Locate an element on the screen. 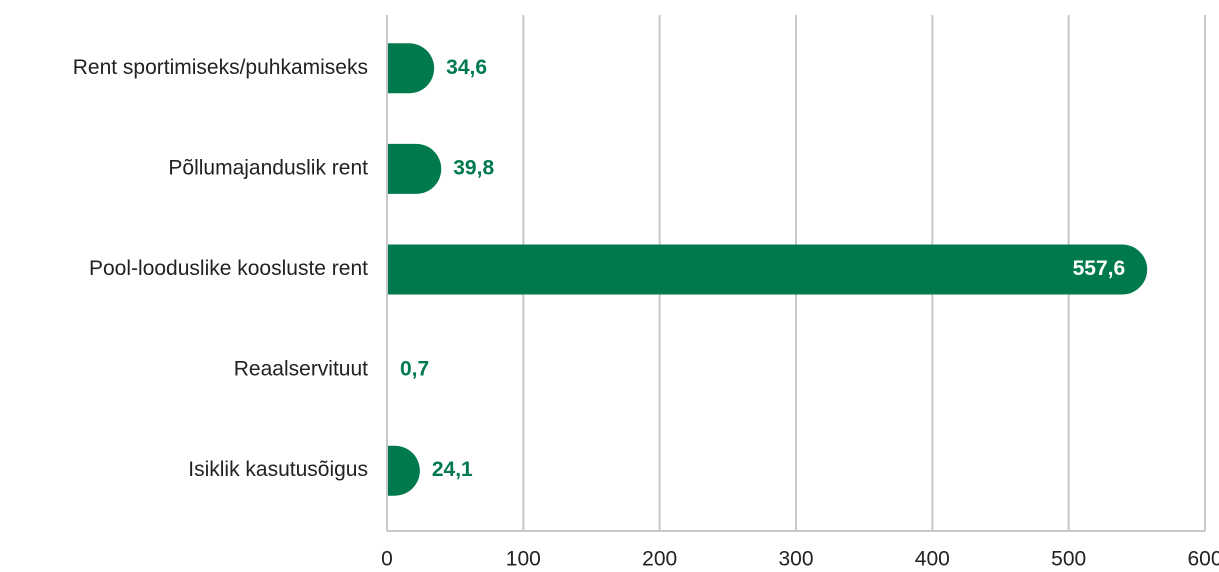 Image resolution: width=1219 pixels, height=572 pixels. x-tick-label: 100 is located at coordinates (523, 559).